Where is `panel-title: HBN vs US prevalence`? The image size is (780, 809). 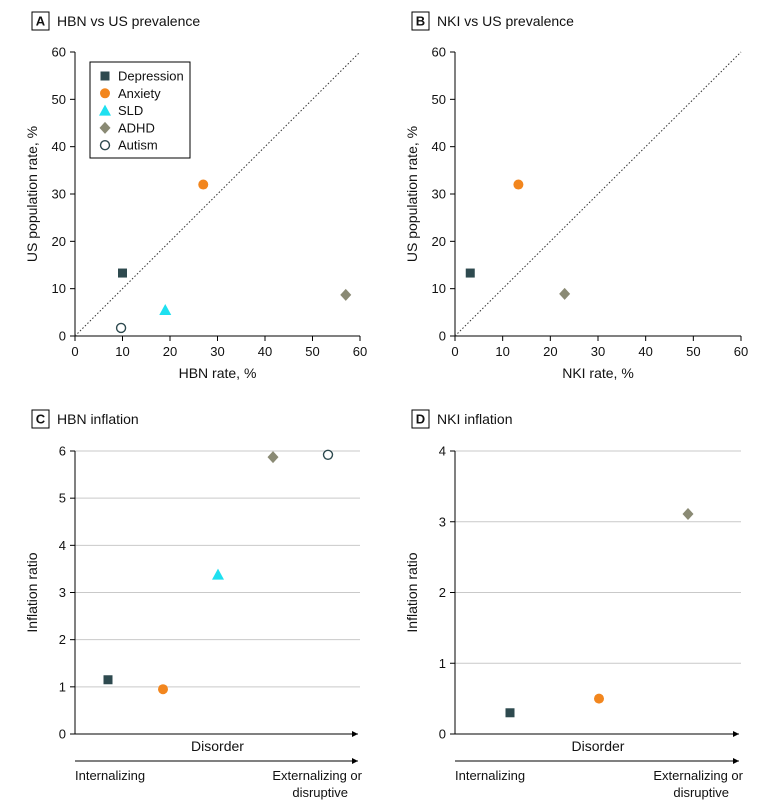
panel-title: HBN vs US prevalence is located at coordinates (128, 21).